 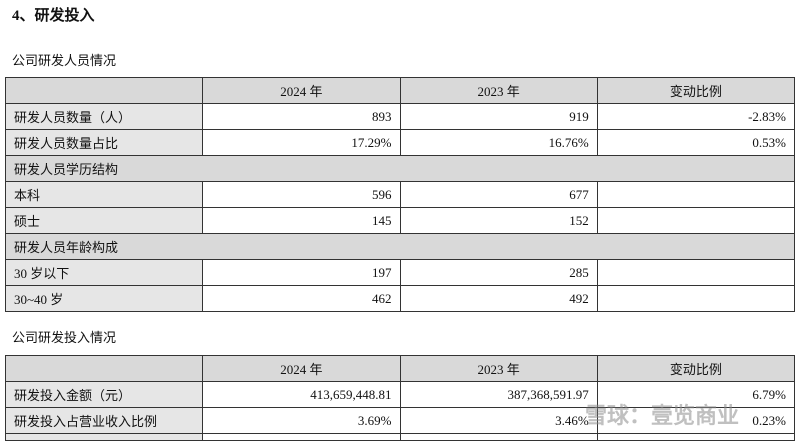 What do you see at coordinates (498, 220) in the screenshot?
I see `value-cell: 152` at bounding box center [498, 220].